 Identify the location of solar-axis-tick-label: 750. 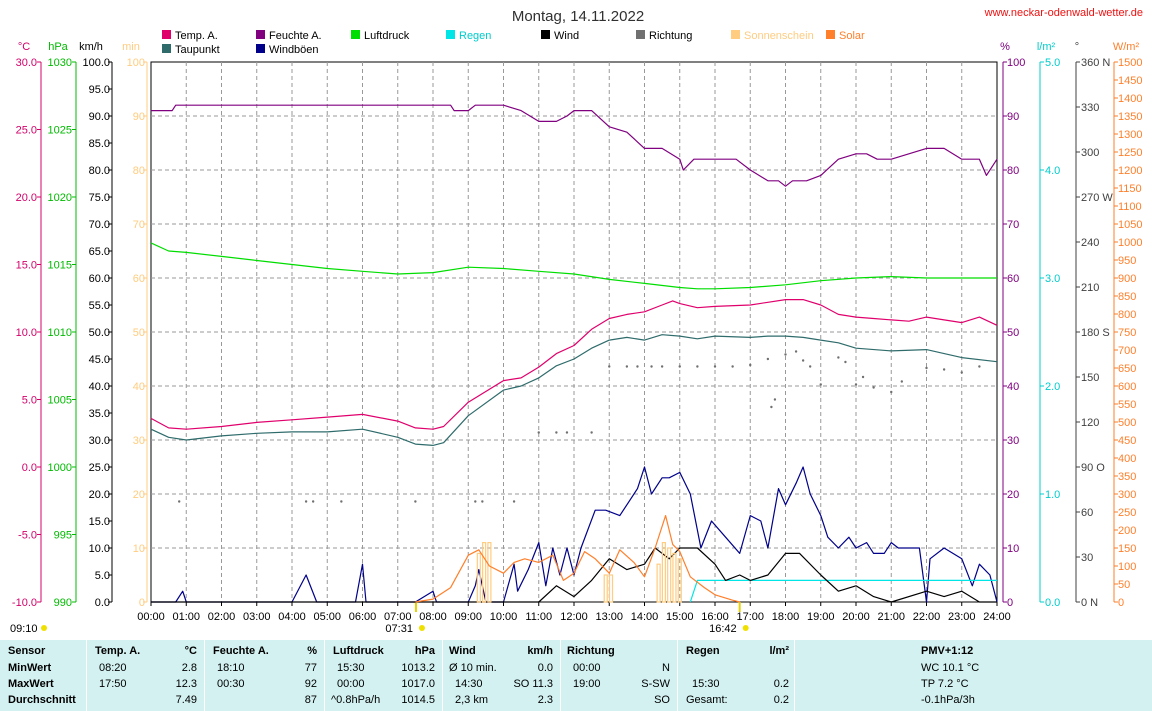
(1127, 333).